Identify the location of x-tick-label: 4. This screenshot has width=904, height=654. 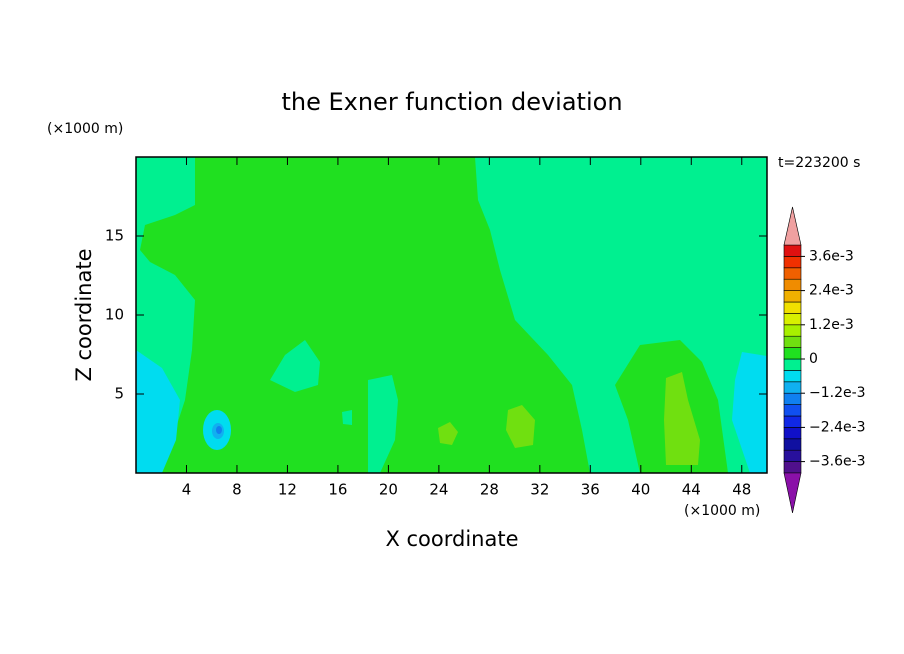
(187, 490).